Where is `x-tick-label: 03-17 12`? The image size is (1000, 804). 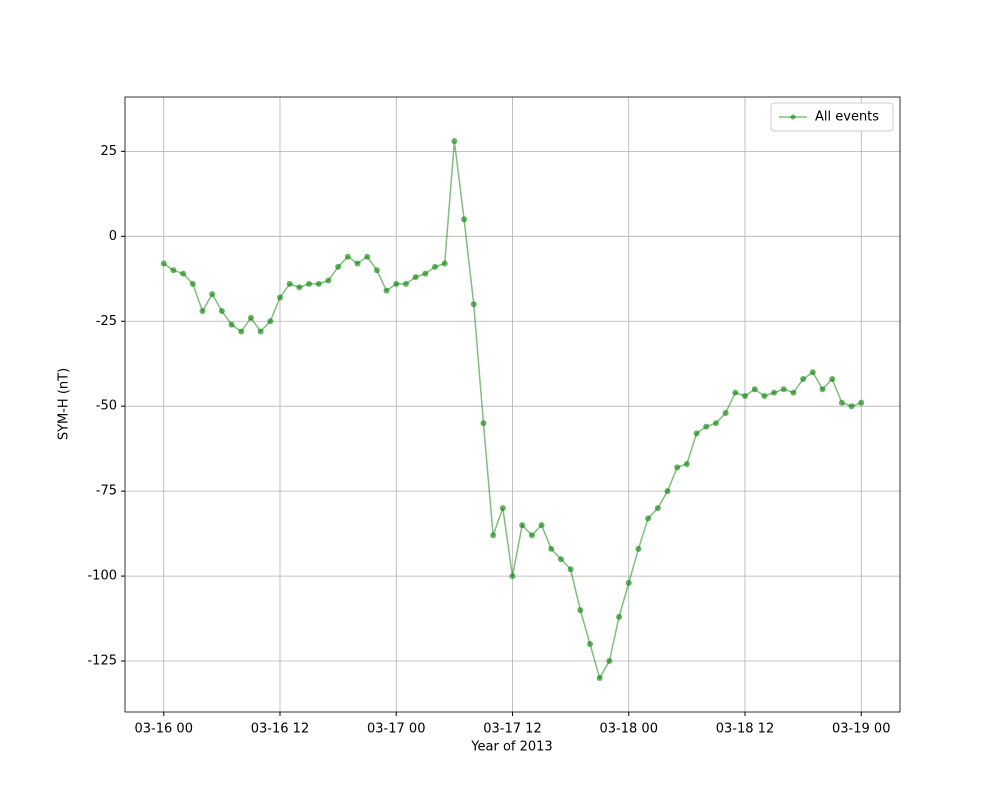
x-tick-label: 03-17 12 is located at coordinates (512, 729).